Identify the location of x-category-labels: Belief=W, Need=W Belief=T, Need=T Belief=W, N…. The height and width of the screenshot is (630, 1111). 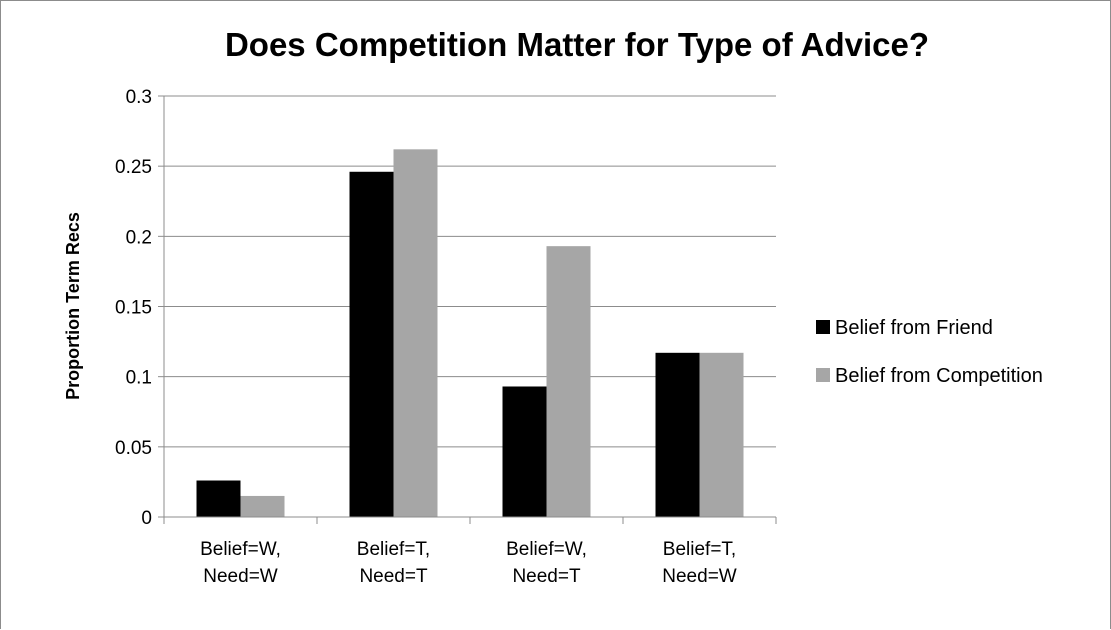
(468, 563).